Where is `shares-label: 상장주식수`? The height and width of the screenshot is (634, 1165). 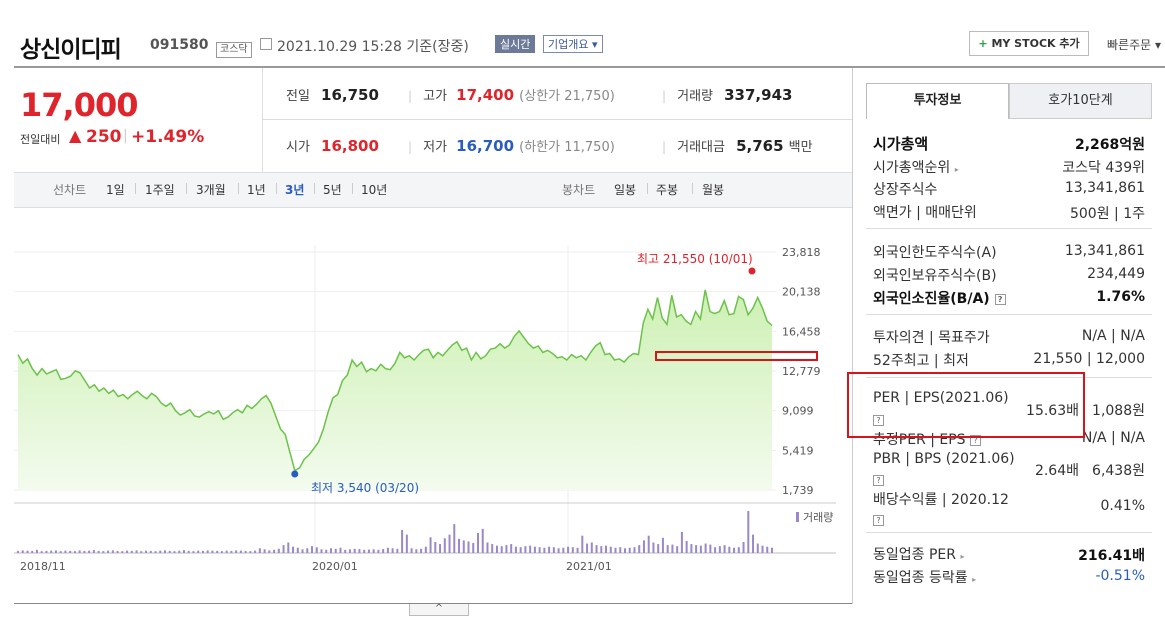
shares-label: 상장주식수 is located at coordinates (905, 190).